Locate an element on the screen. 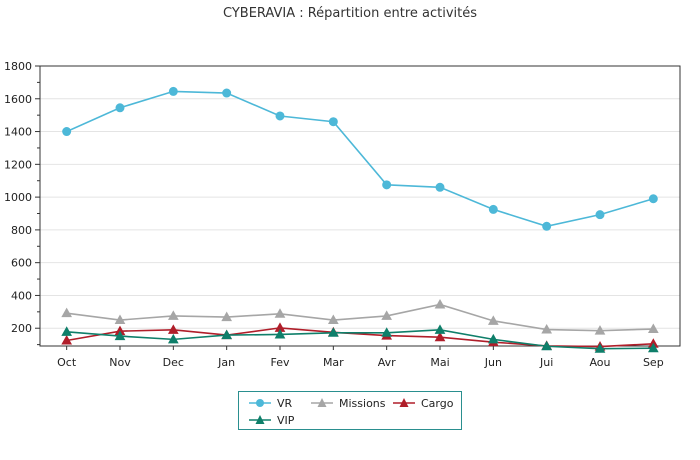 The image size is (700, 460). x-tick-label: Jun is located at coordinates (493, 362).